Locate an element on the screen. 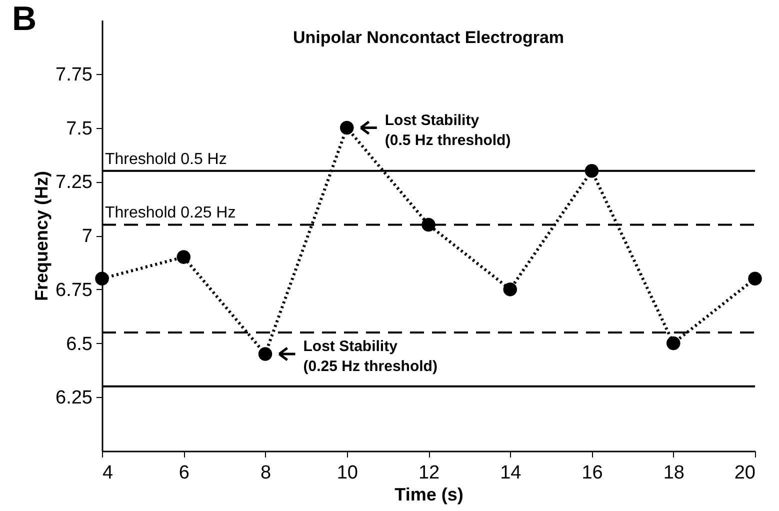  x-tick-label: 4 is located at coordinates (108, 473).